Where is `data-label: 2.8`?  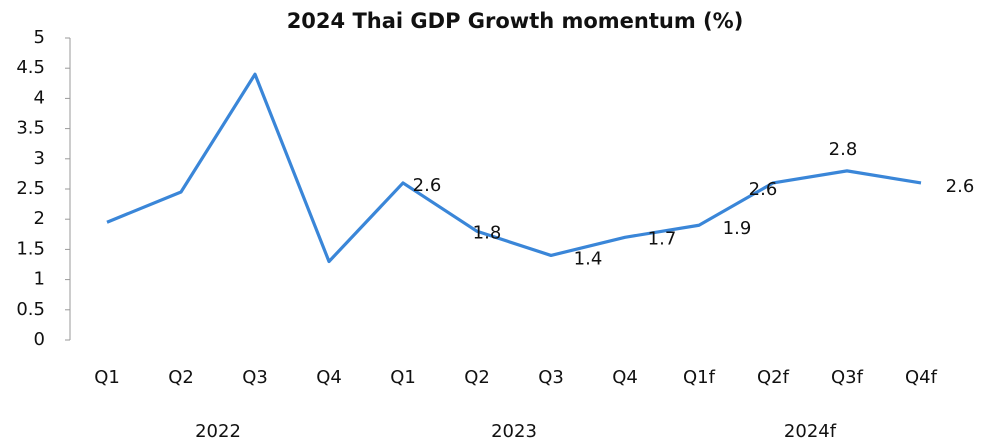 data-label: 2.8 is located at coordinates (843, 149).